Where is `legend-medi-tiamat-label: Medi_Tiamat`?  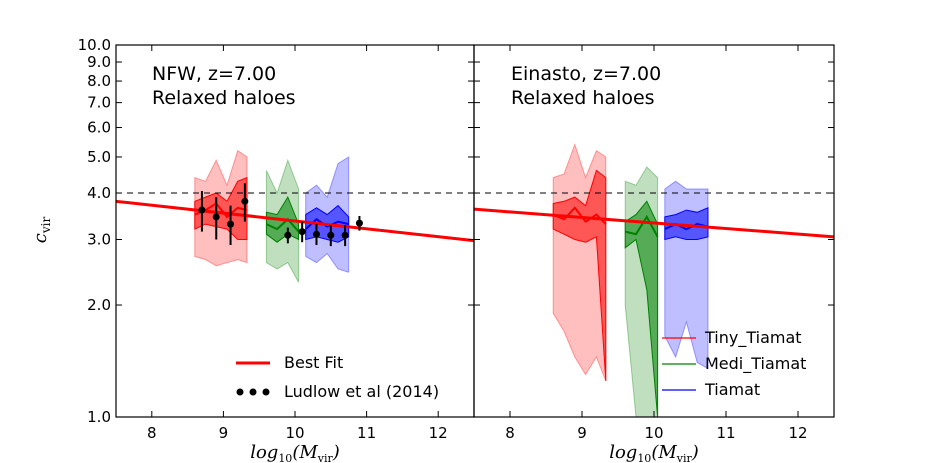 legend-medi-tiamat-label: Medi_Tiamat is located at coordinates (755, 364).